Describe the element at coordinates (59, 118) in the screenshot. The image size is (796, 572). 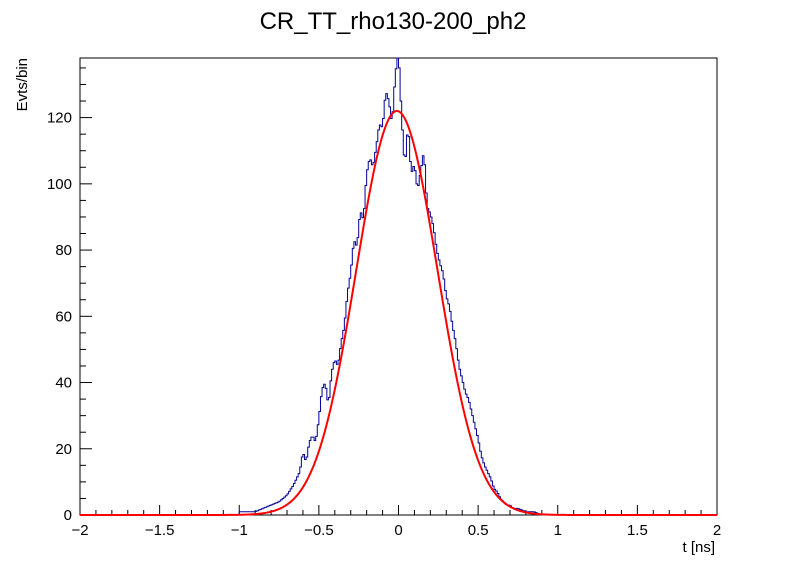
I see `y-tick-label: 120` at that location.